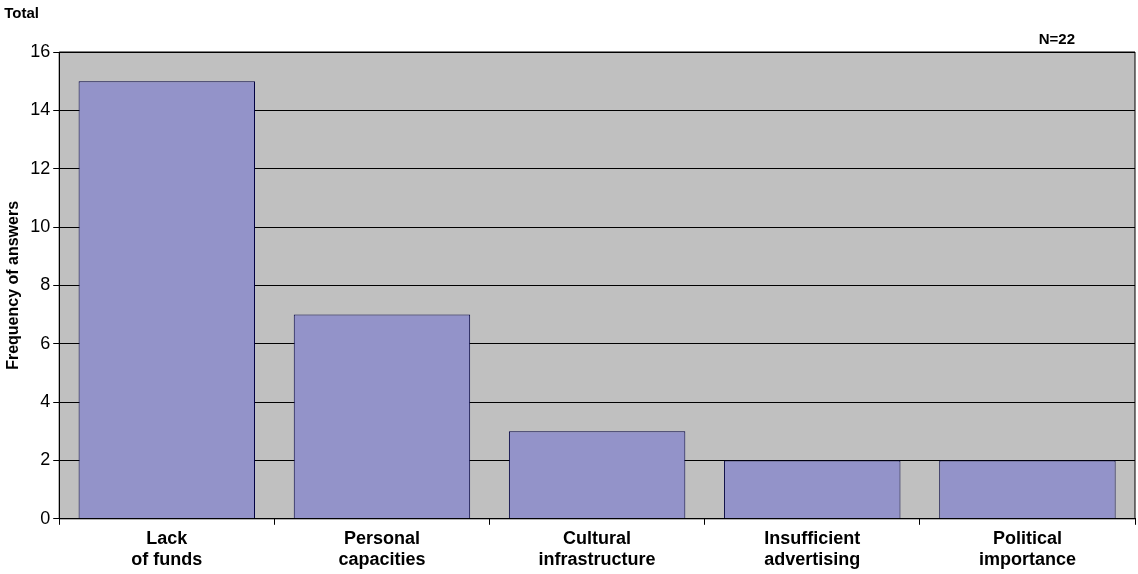 This screenshot has height=574, width=1138. Describe the element at coordinates (1056, 39) in the screenshot. I see `text: N=22` at that location.